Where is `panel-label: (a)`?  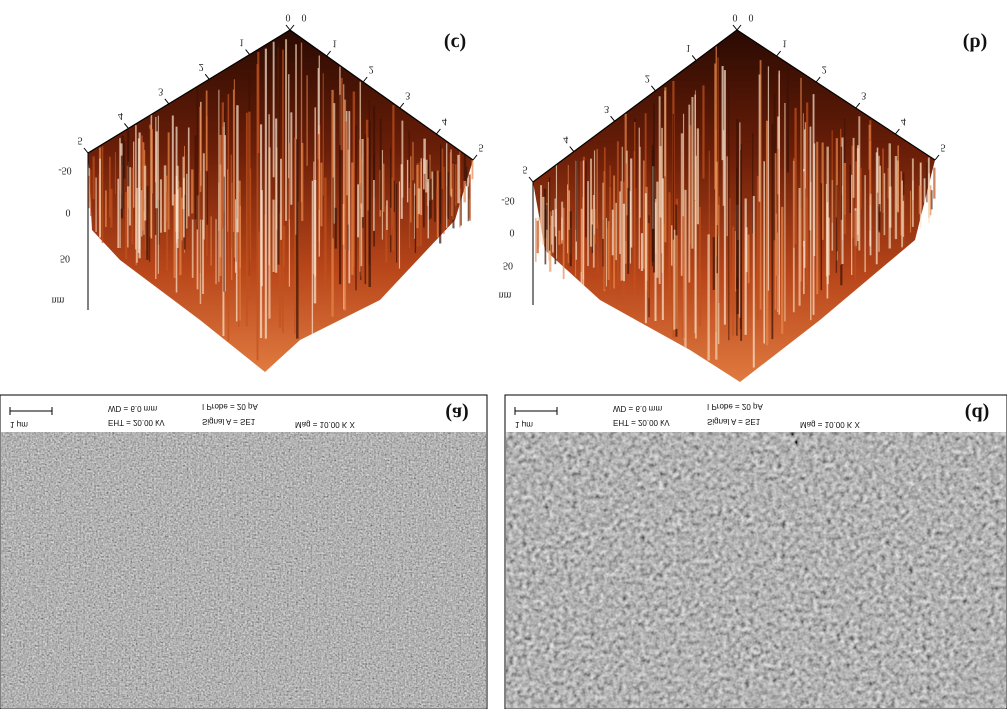
panel-label: (a) is located at coordinates (456, 413).